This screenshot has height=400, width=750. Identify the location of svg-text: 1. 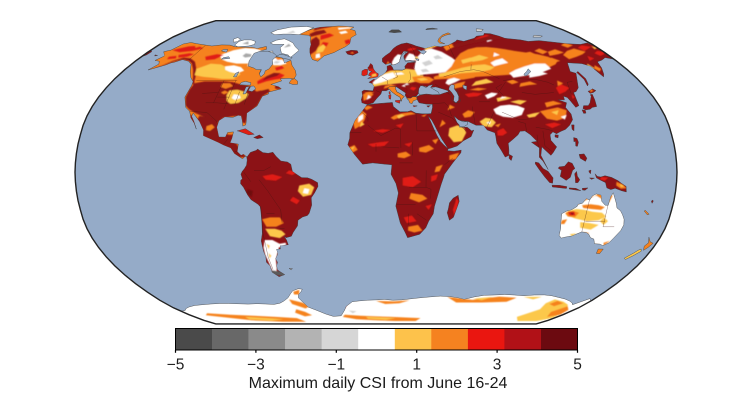
(416, 364).